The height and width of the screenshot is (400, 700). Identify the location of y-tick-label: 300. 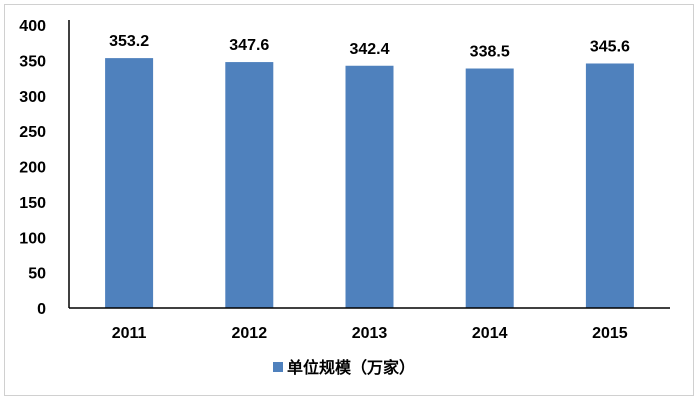
(32, 97).